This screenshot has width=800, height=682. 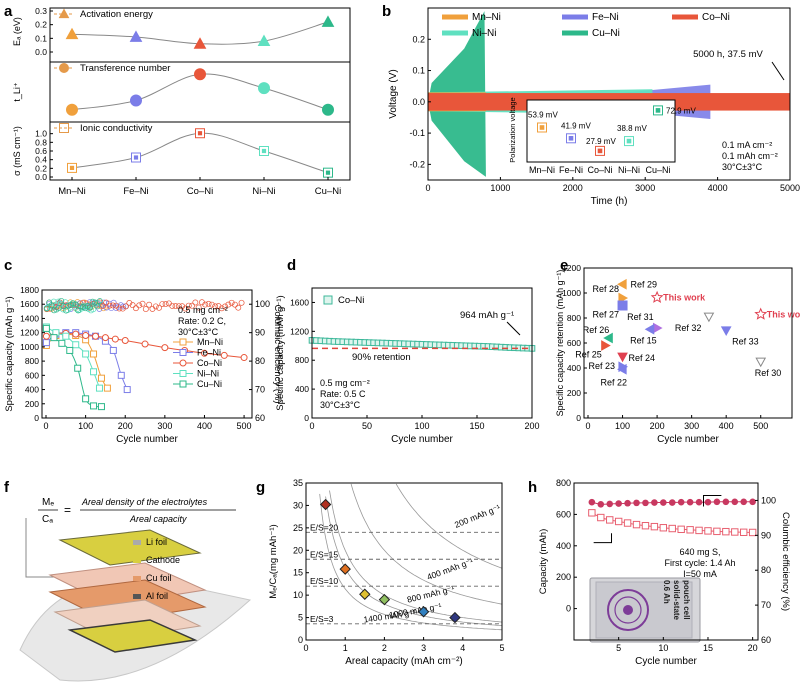 What do you see at coordinates (64, 13) in the screenshot?
I see `panel-a-legend-marker` at bounding box center [64, 13].